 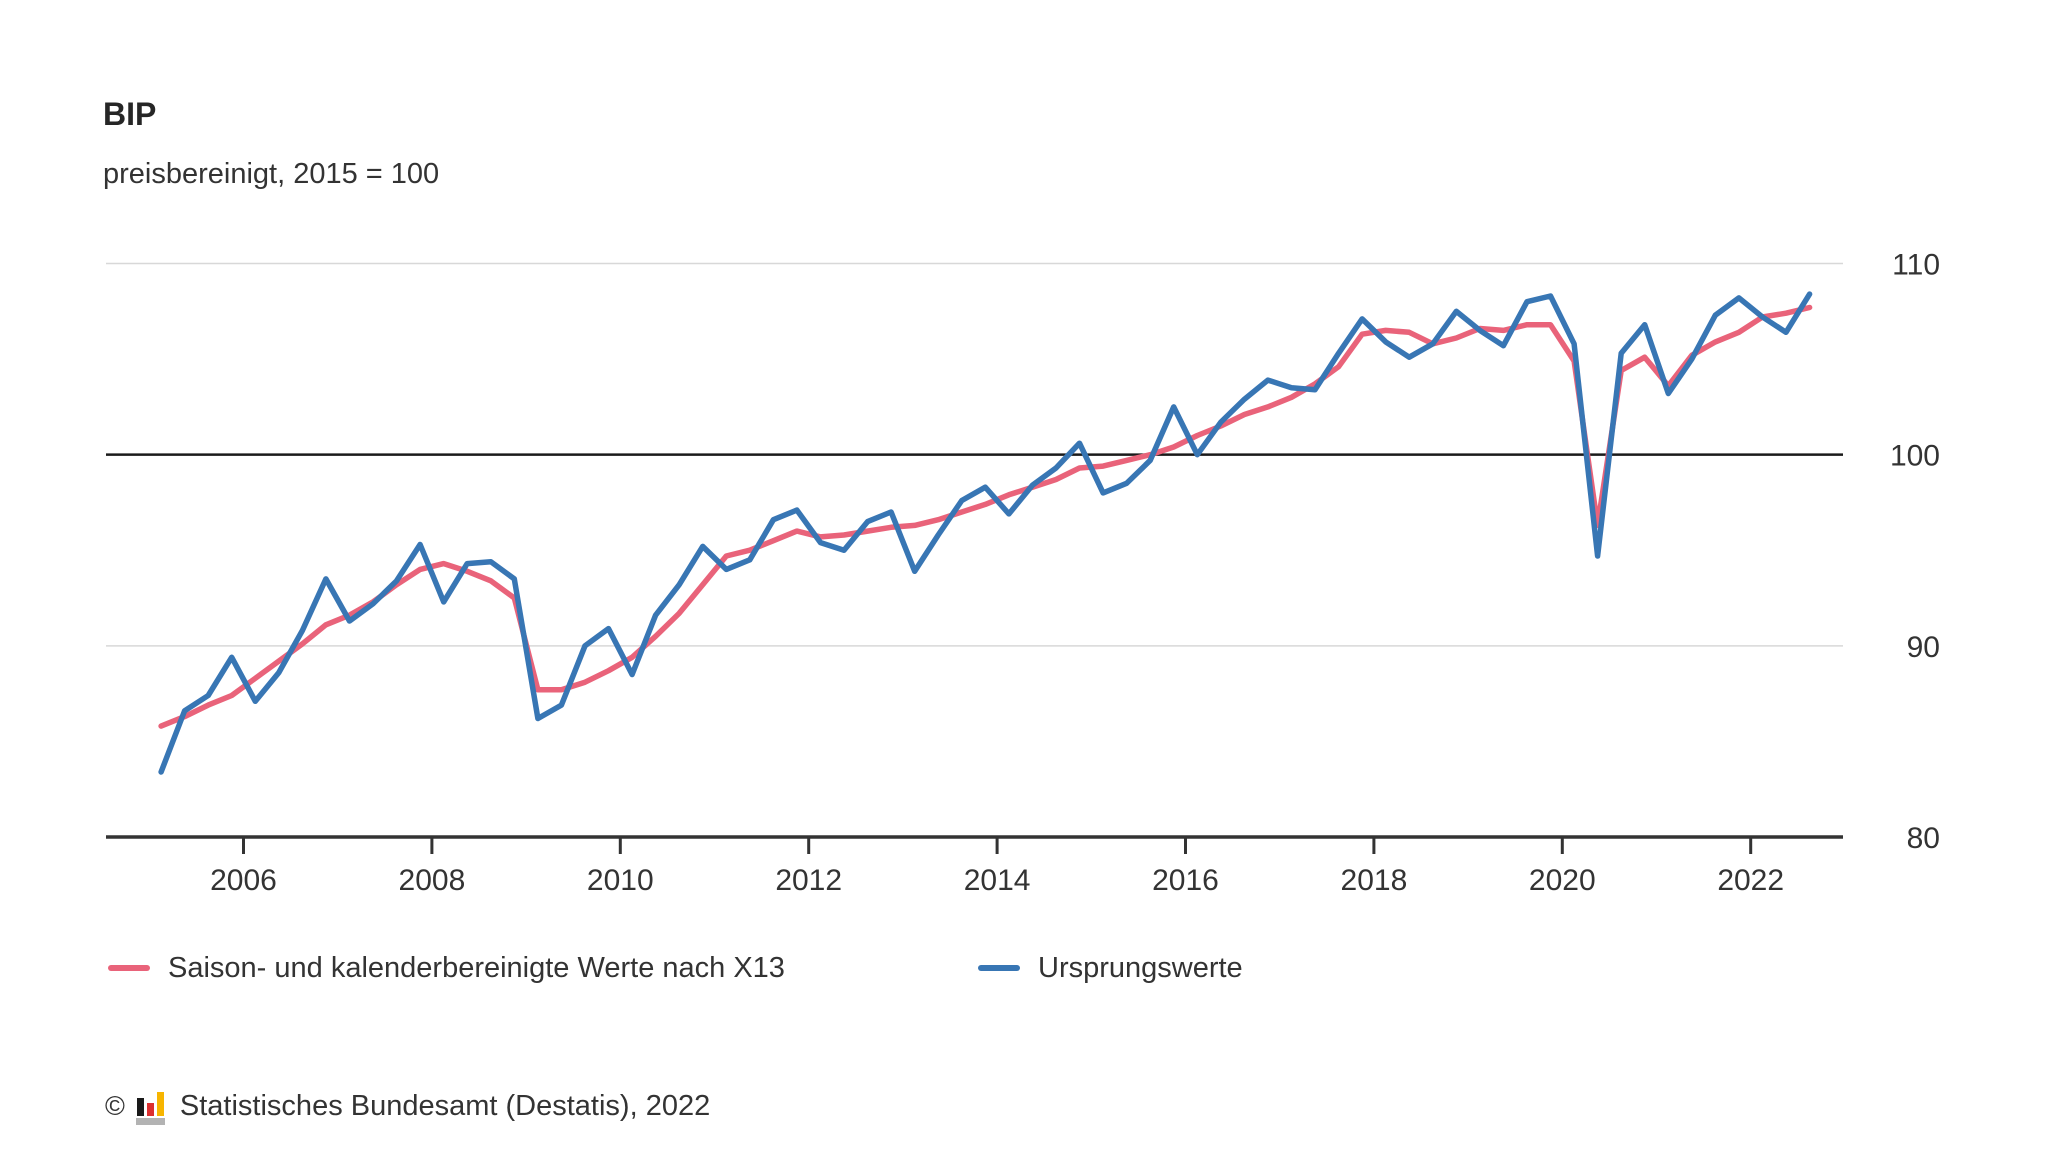 I want to click on x-axis-label-2018: 2018, so click(x=1374, y=880).